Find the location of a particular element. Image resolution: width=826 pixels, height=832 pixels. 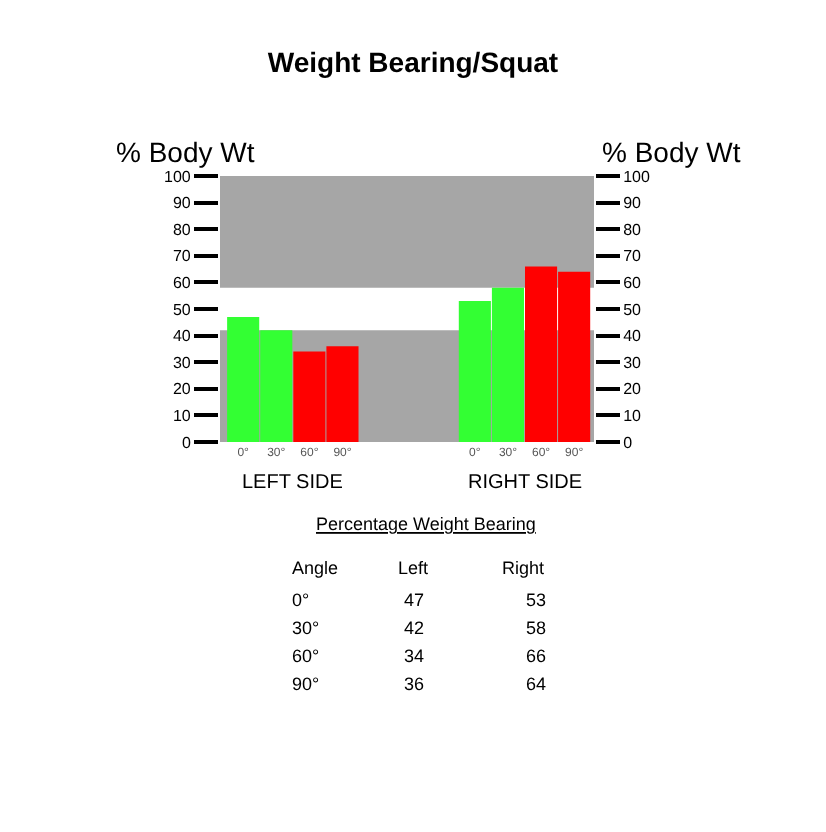

chart-title: Weight Bearing/Squat is located at coordinates (413, 62).